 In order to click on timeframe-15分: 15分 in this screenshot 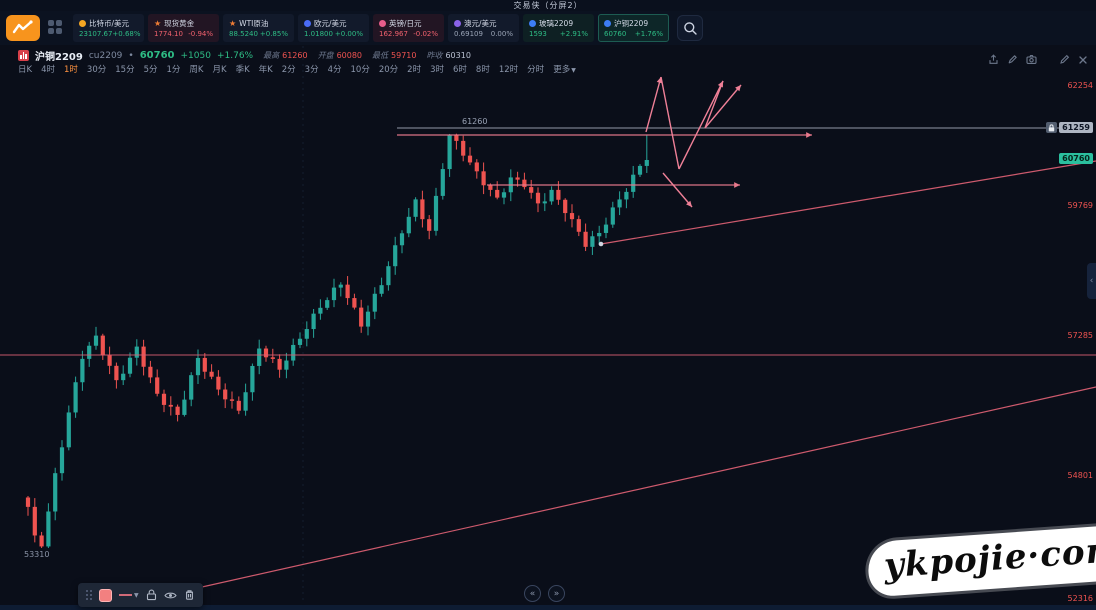, I will do `click(125, 70)`.